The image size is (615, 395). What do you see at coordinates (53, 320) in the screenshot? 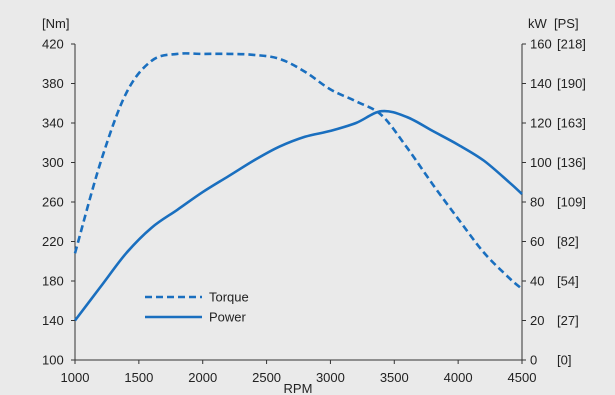
I see `left-tick-label: 140` at bounding box center [53, 320].